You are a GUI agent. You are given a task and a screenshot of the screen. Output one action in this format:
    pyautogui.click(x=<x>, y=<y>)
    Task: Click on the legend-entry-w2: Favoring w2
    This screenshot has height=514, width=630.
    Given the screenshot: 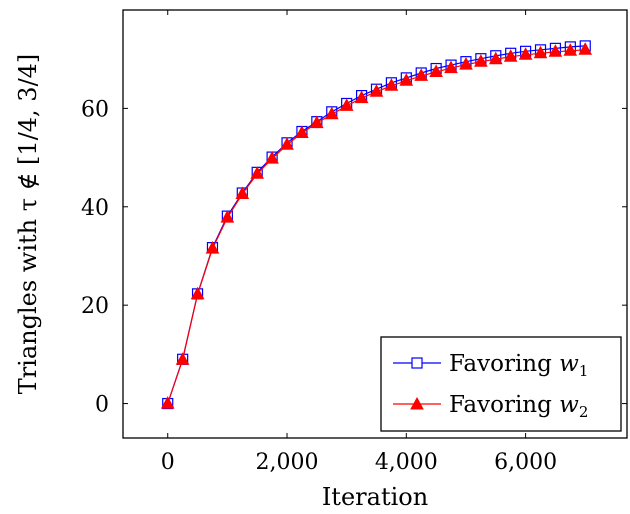 What is the action you would take?
    pyautogui.click(x=490, y=406)
    